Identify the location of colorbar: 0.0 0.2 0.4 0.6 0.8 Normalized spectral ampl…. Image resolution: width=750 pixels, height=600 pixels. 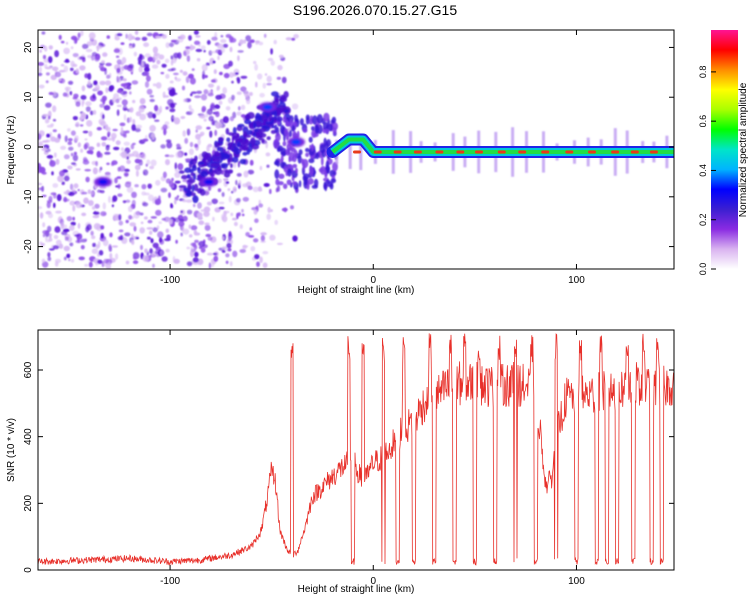
(723, 152).